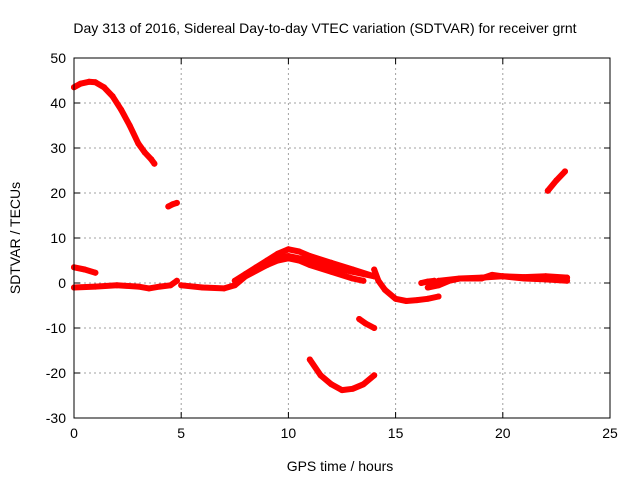 The image size is (640, 480). What do you see at coordinates (289, 433) in the screenshot?
I see `x-tick-label: 10` at bounding box center [289, 433].